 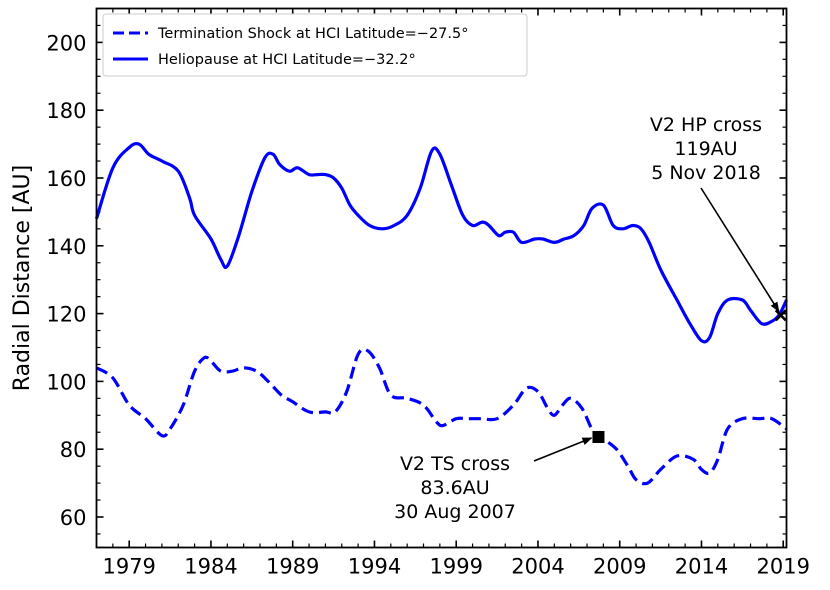 What do you see at coordinates (73, 518) in the screenshot?
I see `y-tick-label: 60` at bounding box center [73, 518].